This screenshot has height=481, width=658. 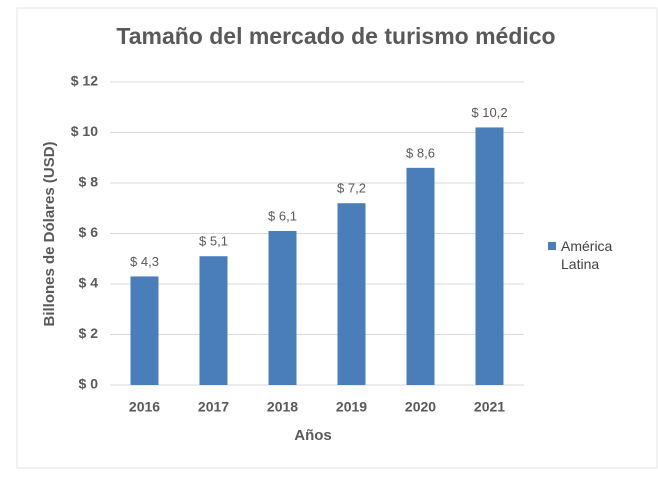 I want to click on x-tick-label: 2017, so click(x=213, y=407).